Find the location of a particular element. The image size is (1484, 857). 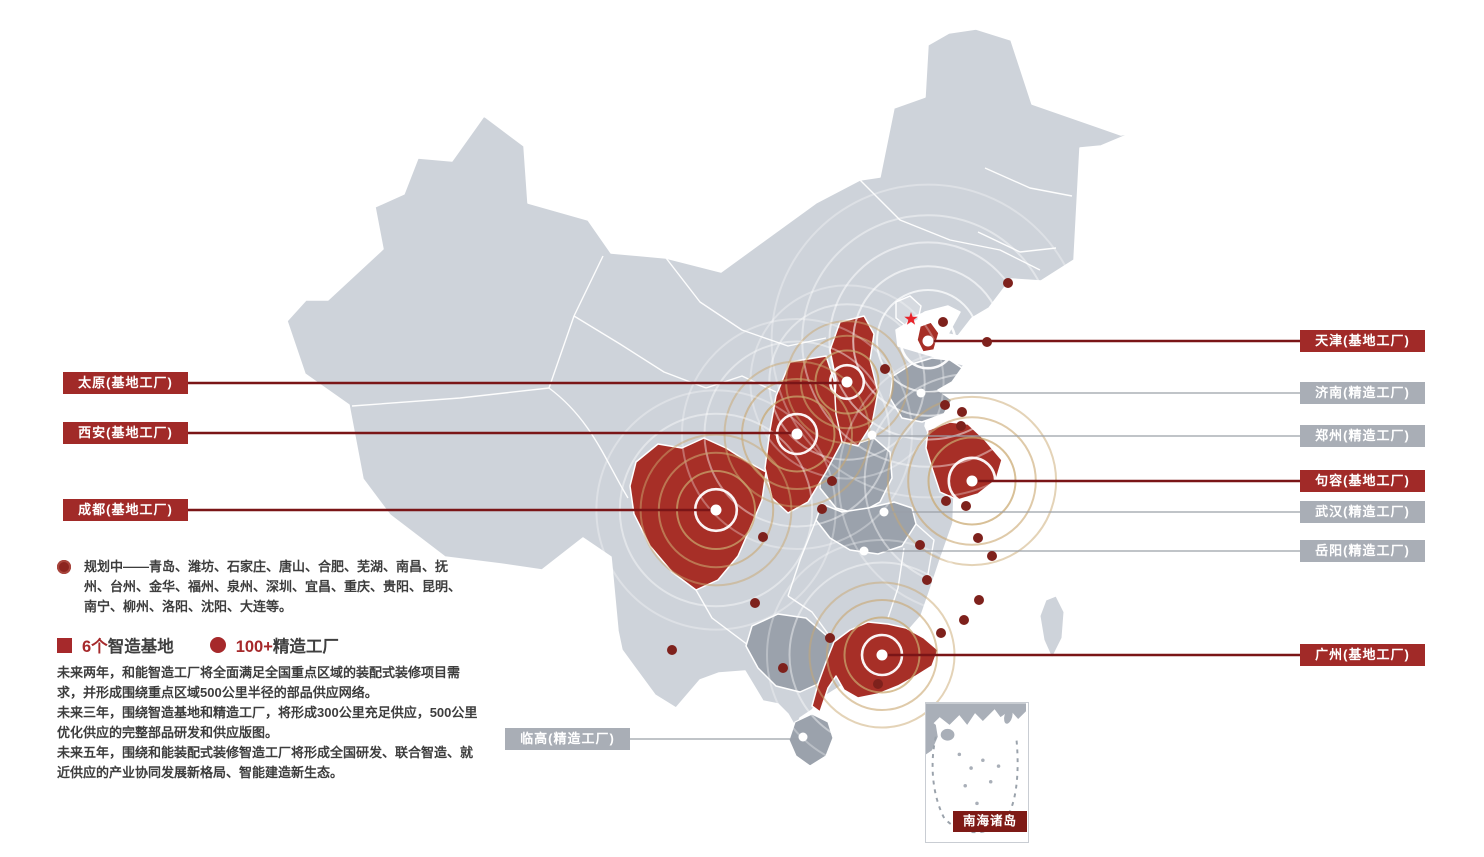

label-lingao-precision-factory: 临高(精造工厂) is located at coordinates (567, 739).